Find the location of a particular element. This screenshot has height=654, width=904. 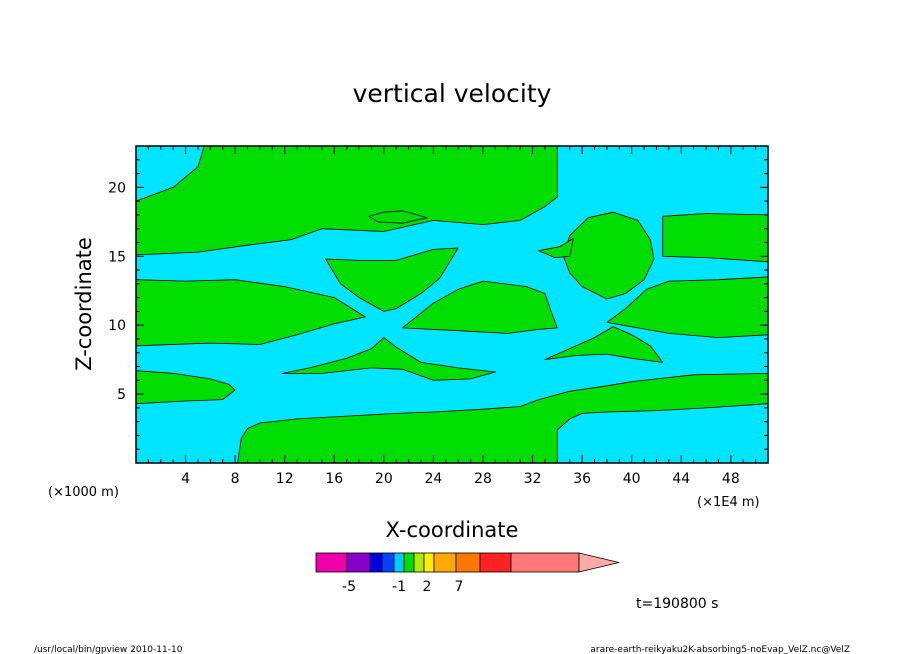

contour-small-cap is located at coordinates (398, 217).